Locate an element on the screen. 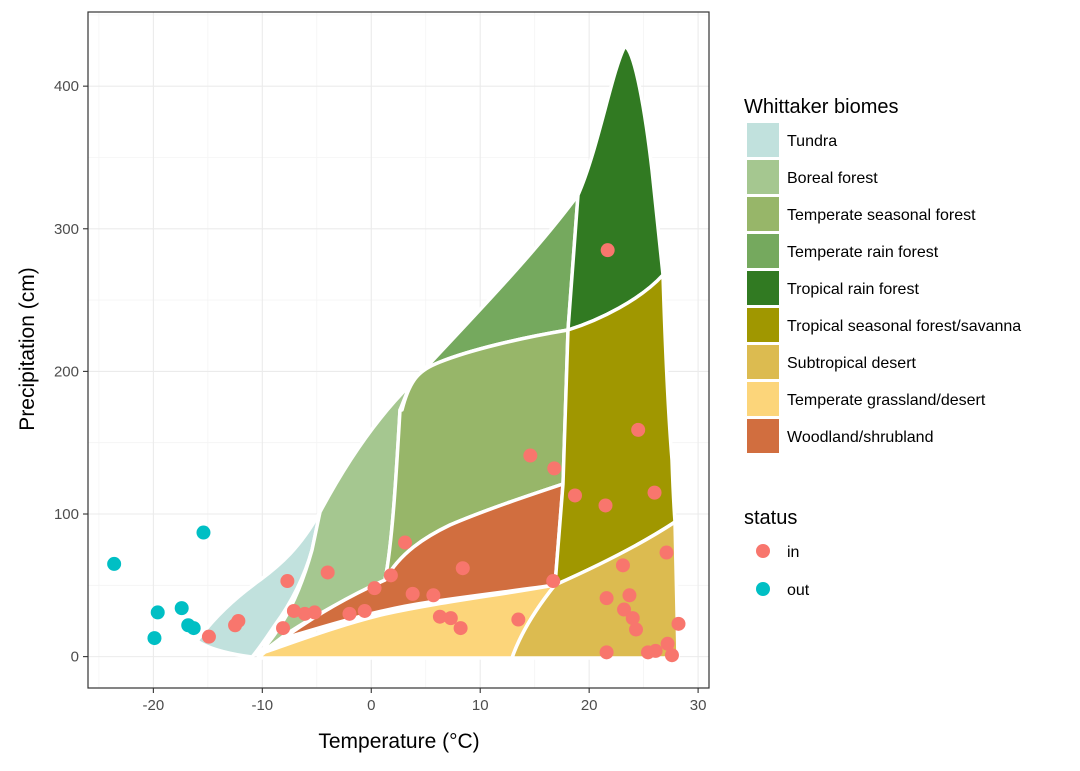 This screenshot has height=771, width=1080. x-tick-label: 0 is located at coordinates (371, 705).